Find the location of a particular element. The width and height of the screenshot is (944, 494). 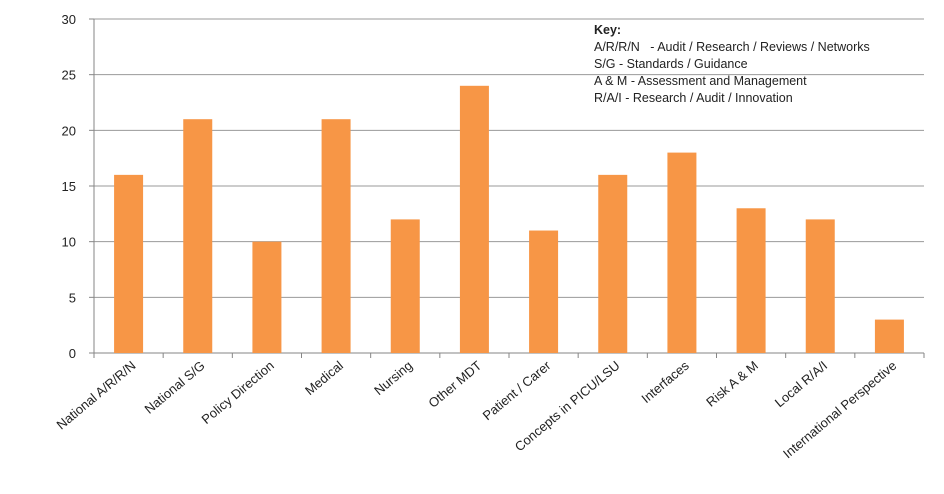

x-tick-label: Risk A & M is located at coordinates (732, 384).